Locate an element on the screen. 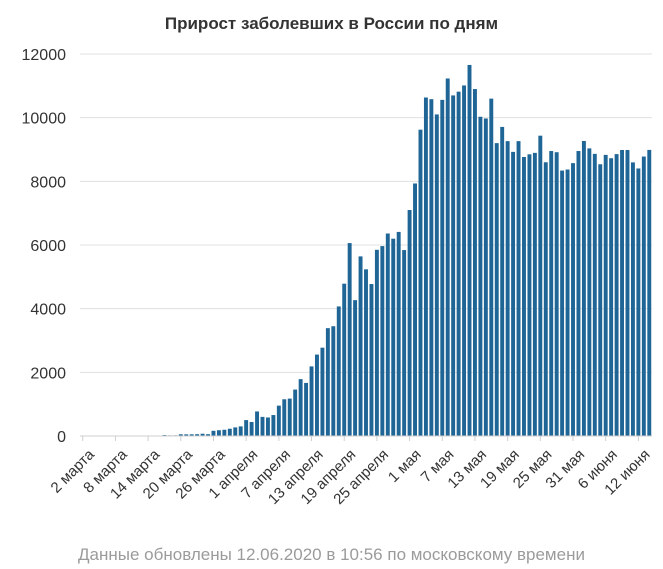  y-axis: 0 2000 4000 6000 8000 10000 12000 is located at coordinates (44, 246).